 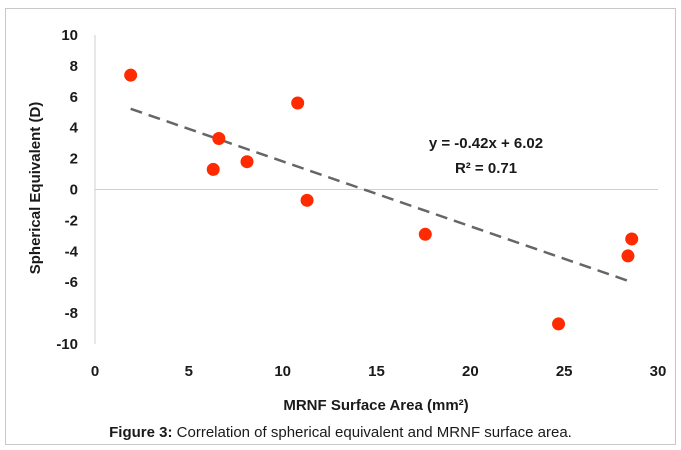 What do you see at coordinates (74, 66) in the screenshot?
I see `y-tick-label: 8` at bounding box center [74, 66].